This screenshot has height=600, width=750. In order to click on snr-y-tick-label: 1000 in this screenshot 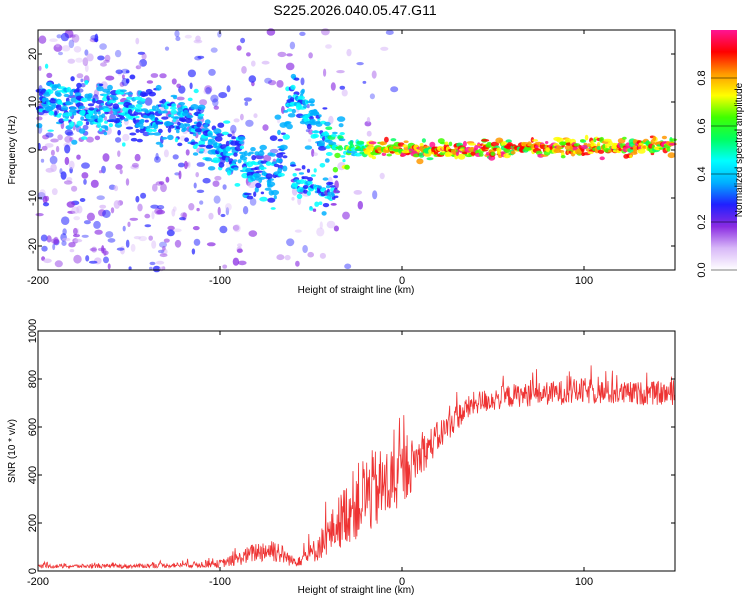, I will do `click(33, 331)`.